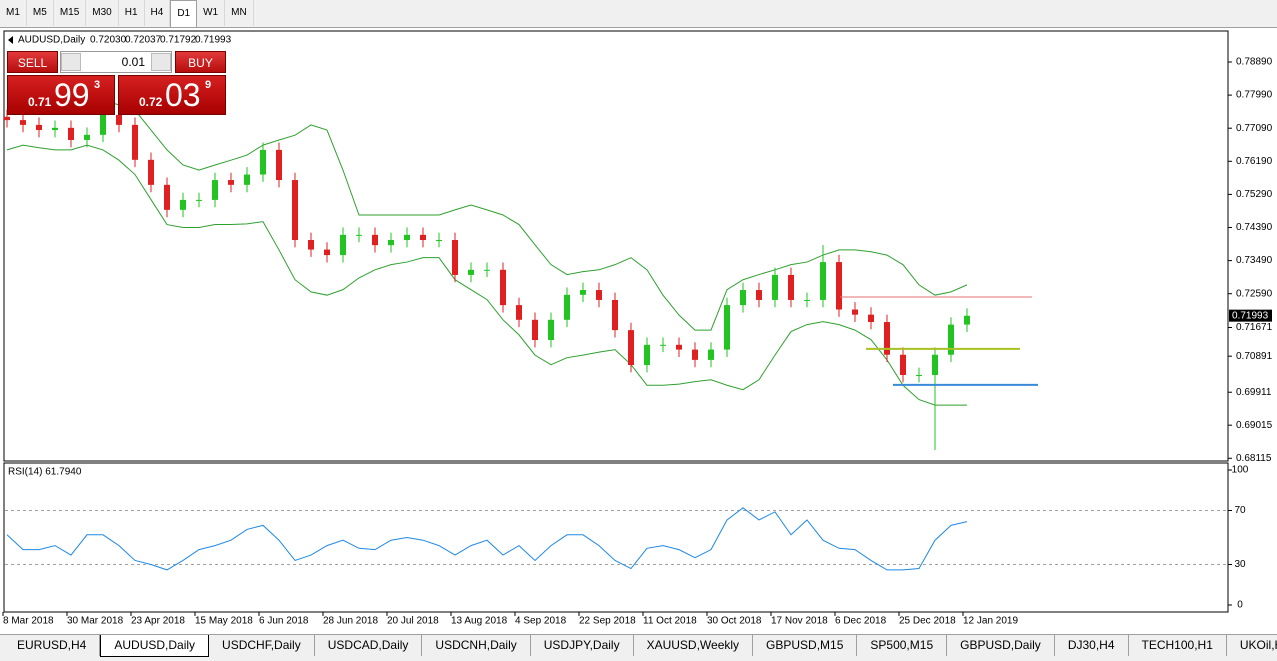 The height and width of the screenshot is (661, 1277). I want to click on header-icon, so click(10, 40).